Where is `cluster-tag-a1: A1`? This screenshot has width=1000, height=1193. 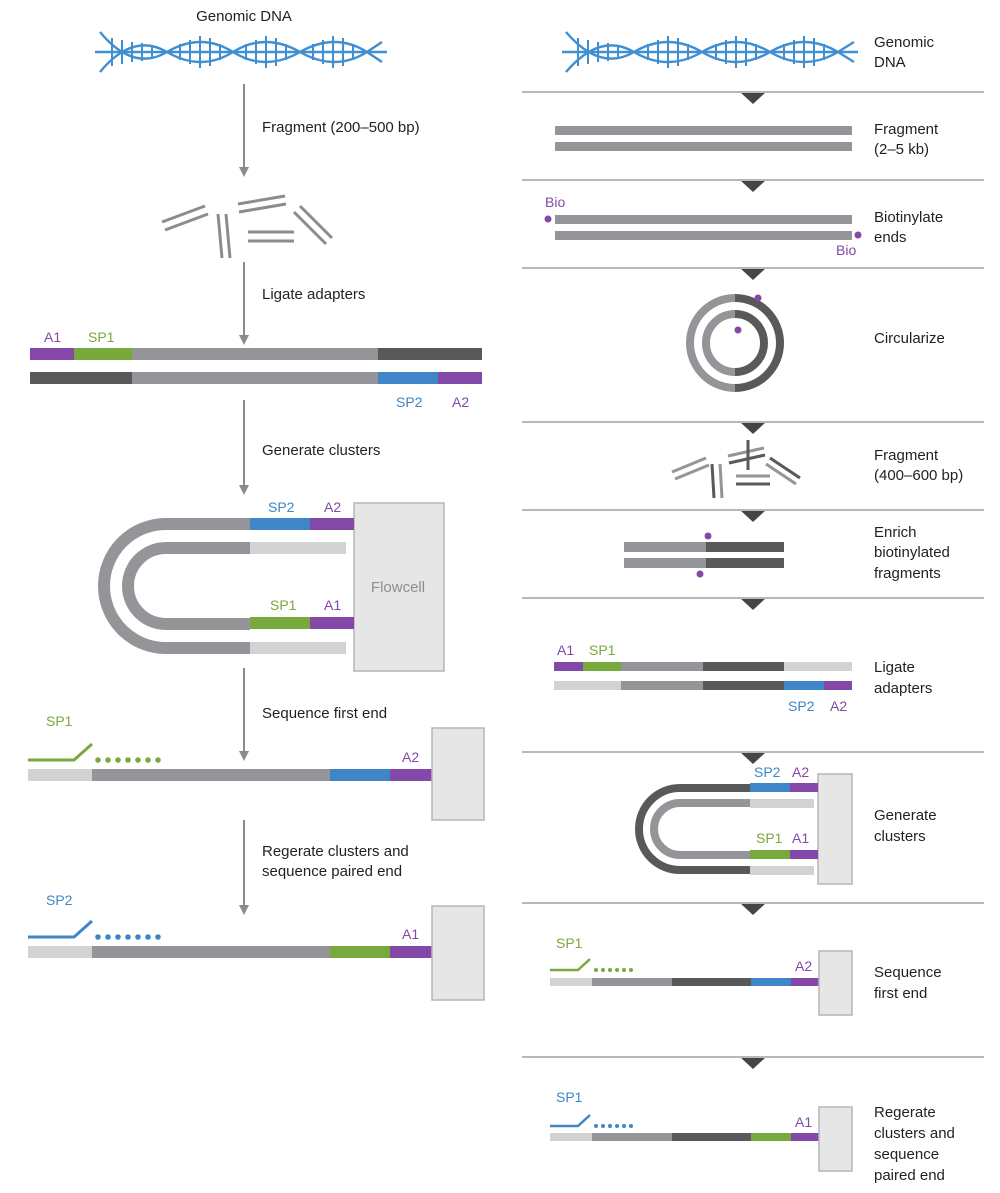 cluster-tag-a1: A1 is located at coordinates (332, 605).